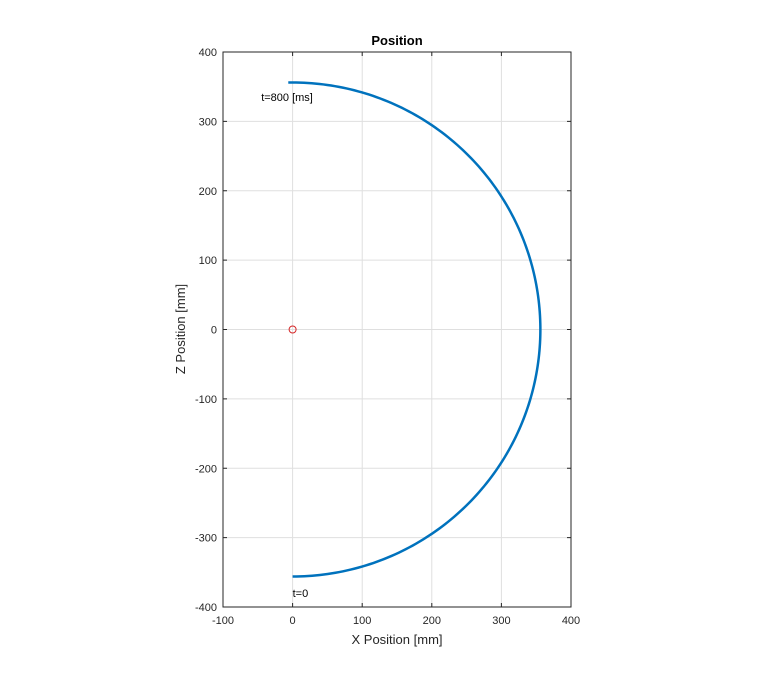 This screenshot has width=768, height=682. I want to click on annotation-start: t=0, so click(301, 594).